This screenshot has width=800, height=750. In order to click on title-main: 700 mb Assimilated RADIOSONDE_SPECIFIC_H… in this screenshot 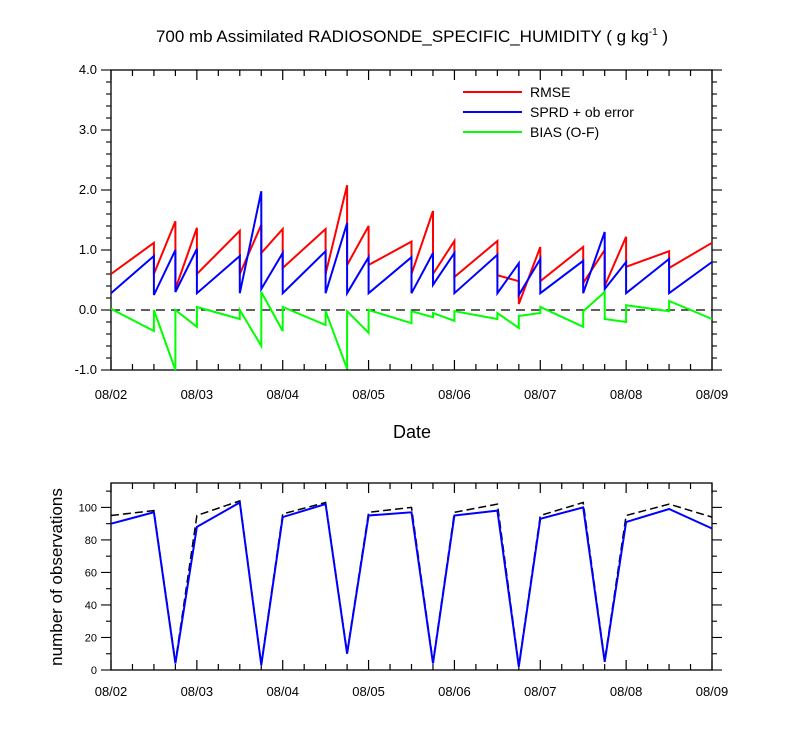, I will do `click(402, 36)`.